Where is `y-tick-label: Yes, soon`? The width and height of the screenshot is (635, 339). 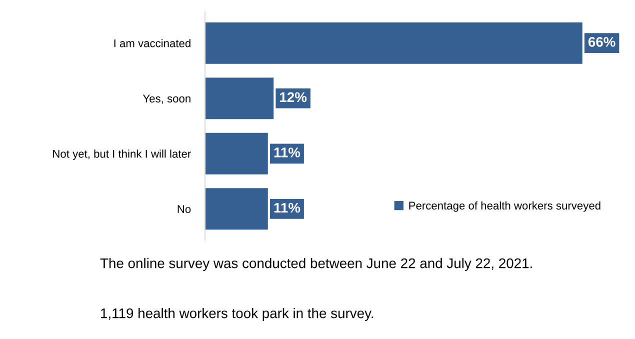
y-tick-label: Yes, soon is located at coordinates (166, 99).